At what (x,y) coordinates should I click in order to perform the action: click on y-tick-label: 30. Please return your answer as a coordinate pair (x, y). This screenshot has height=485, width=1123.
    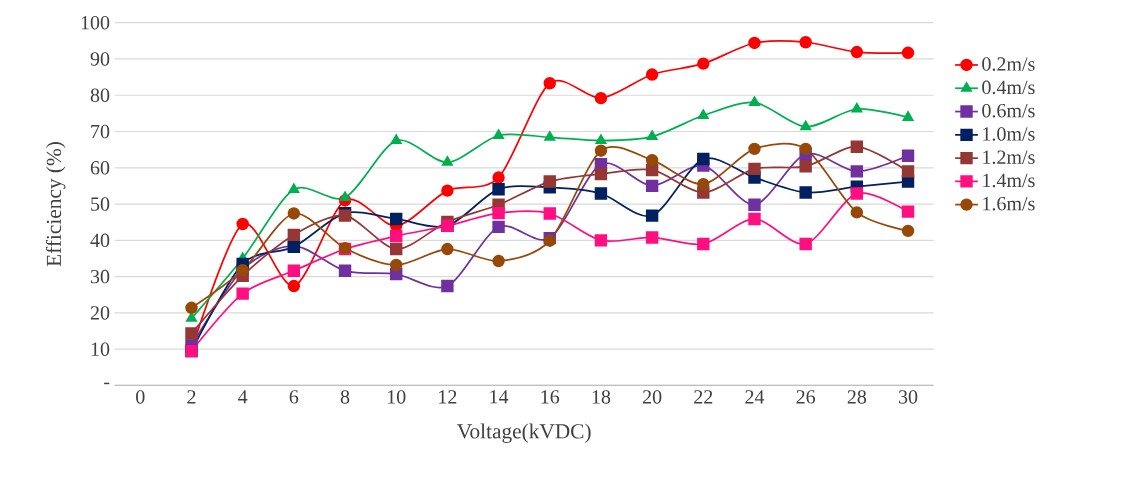
    Looking at the image, I should click on (100, 276).